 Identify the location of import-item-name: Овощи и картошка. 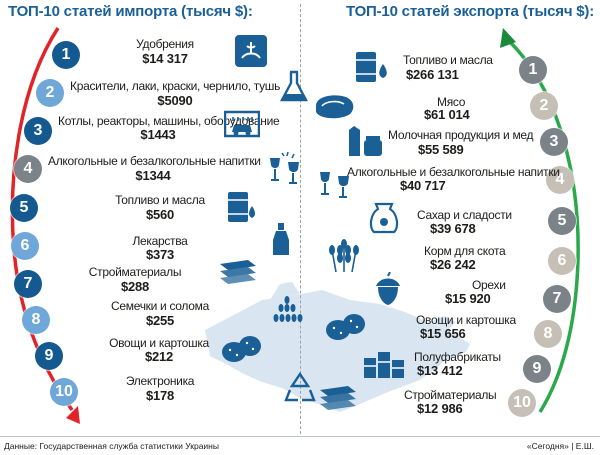
(159, 343).